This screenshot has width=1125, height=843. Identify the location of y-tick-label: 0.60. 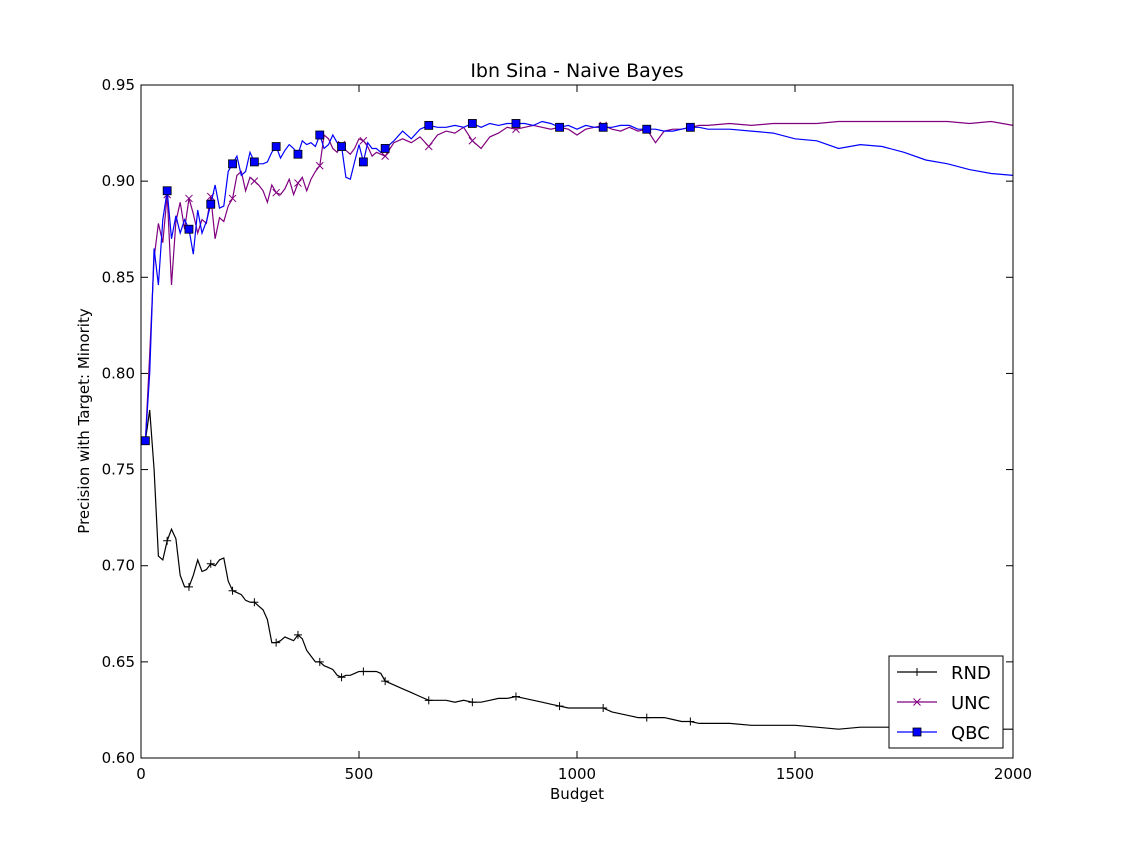
(118, 758).